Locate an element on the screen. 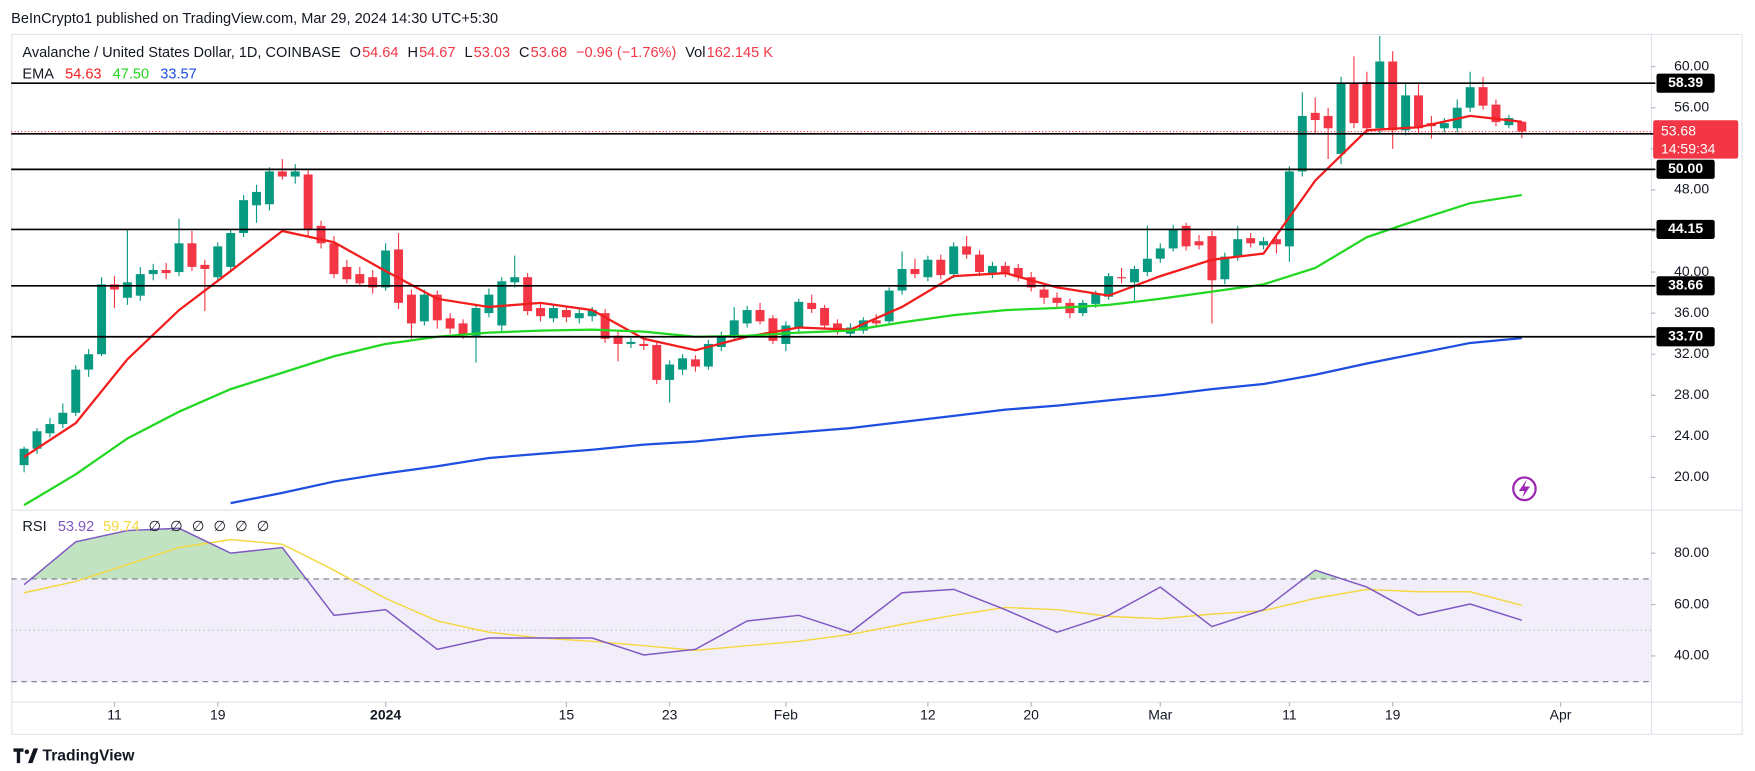 This screenshot has height=771, width=1755. y-tick-label: 40.00 is located at coordinates (1691, 655).